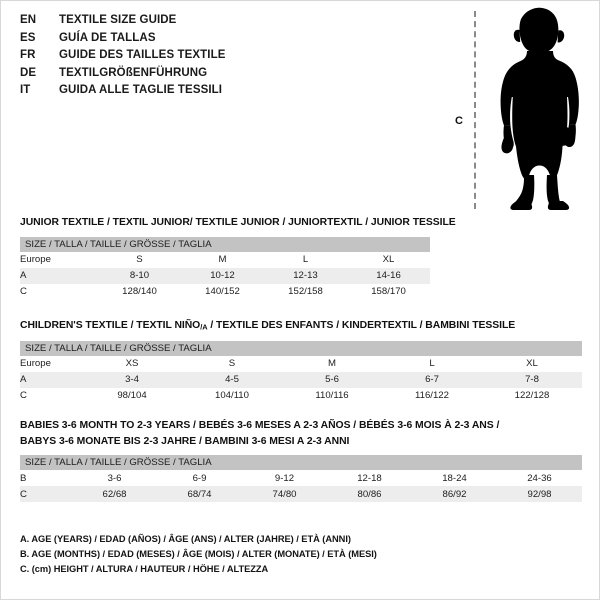 The image size is (600, 600). I want to click on height-measure-dashed-line, so click(475, 110).